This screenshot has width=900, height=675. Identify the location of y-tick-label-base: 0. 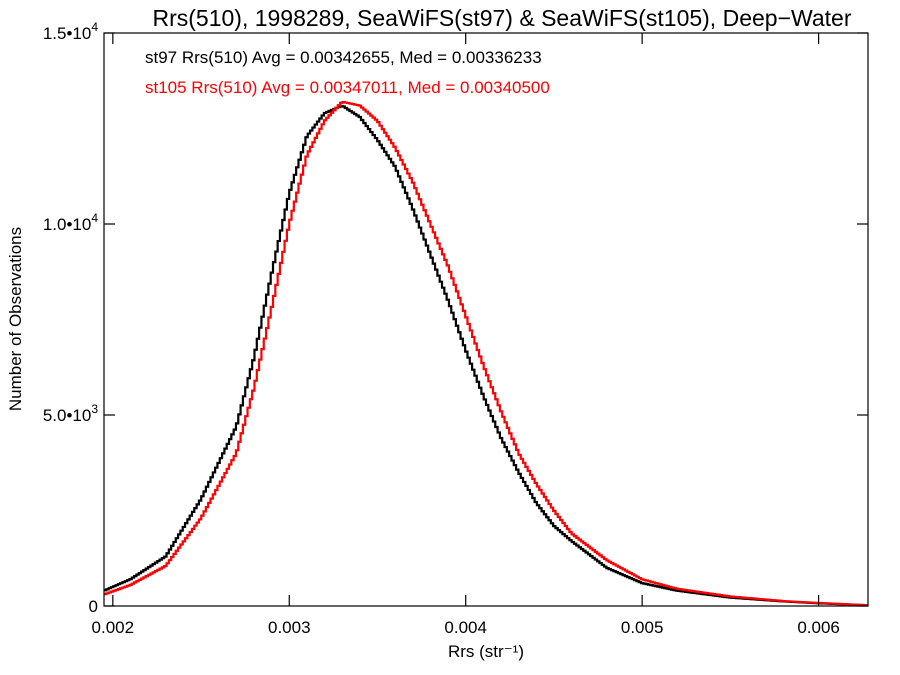
(93, 606).